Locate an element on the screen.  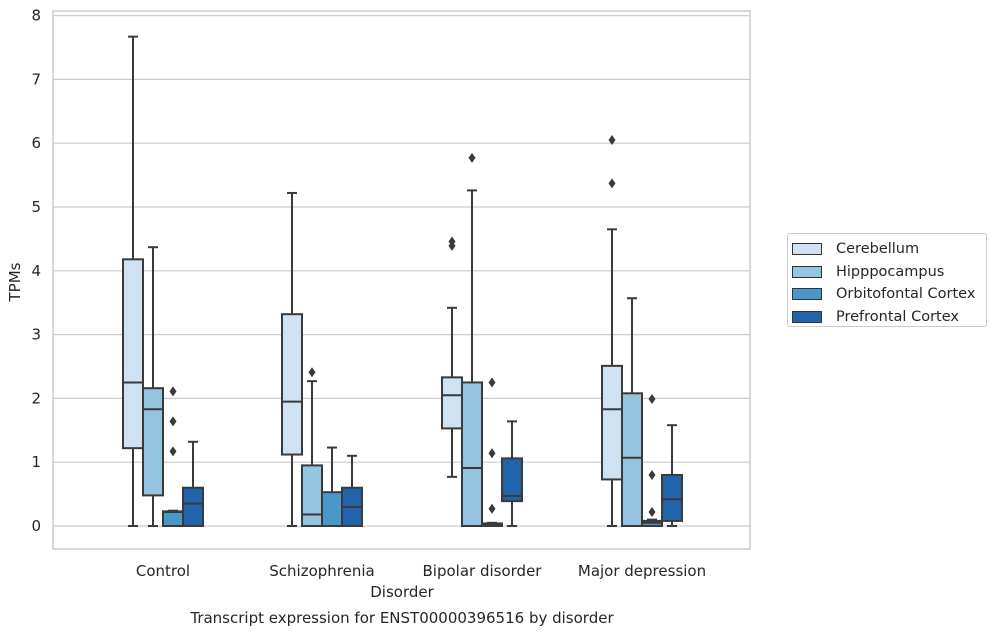
y-tick-label: 1 is located at coordinates (36, 462).